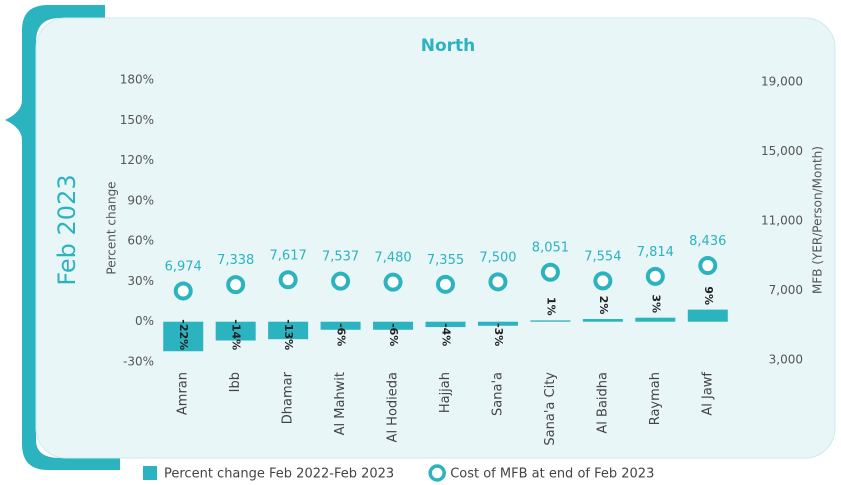 The height and width of the screenshot is (485, 841). I want to click on marker-value-label: 7,537, so click(340, 257).